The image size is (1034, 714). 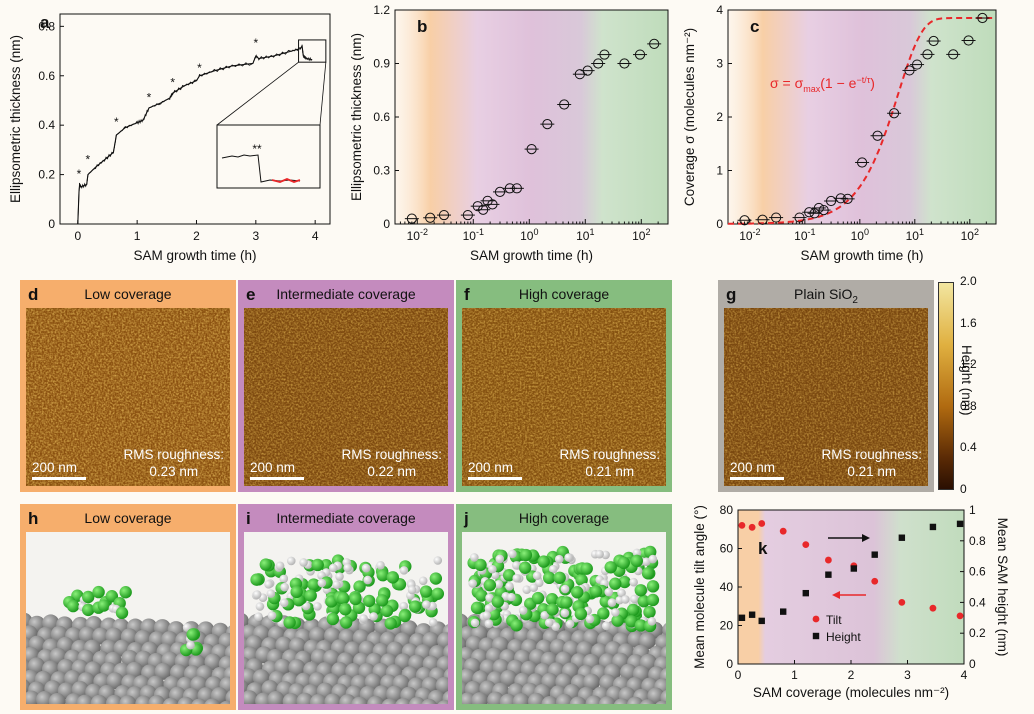 What do you see at coordinates (871, 463) in the screenshot?
I see `rms-roughness-plain: RMS roughness: 0.21 nm` at bounding box center [871, 463].